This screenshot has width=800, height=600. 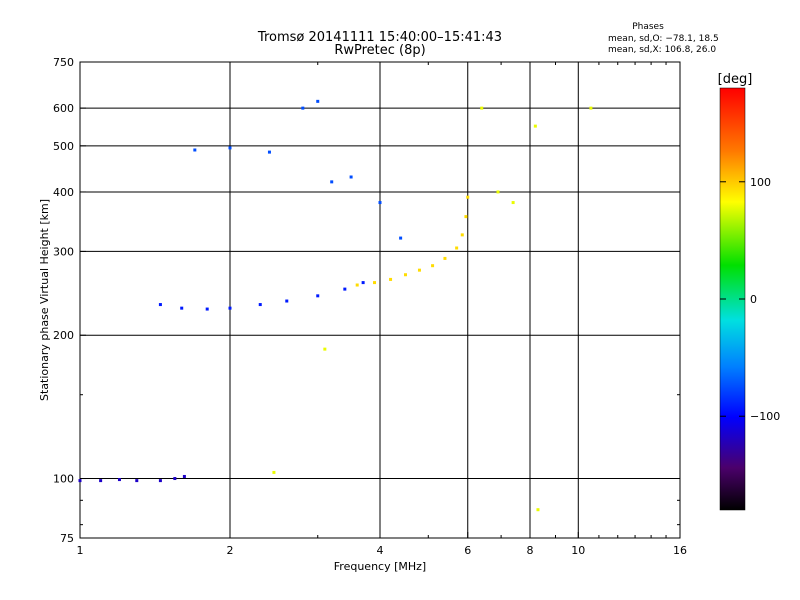 I want to click on colorbar-tick-label: 100, so click(x=760, y=182).